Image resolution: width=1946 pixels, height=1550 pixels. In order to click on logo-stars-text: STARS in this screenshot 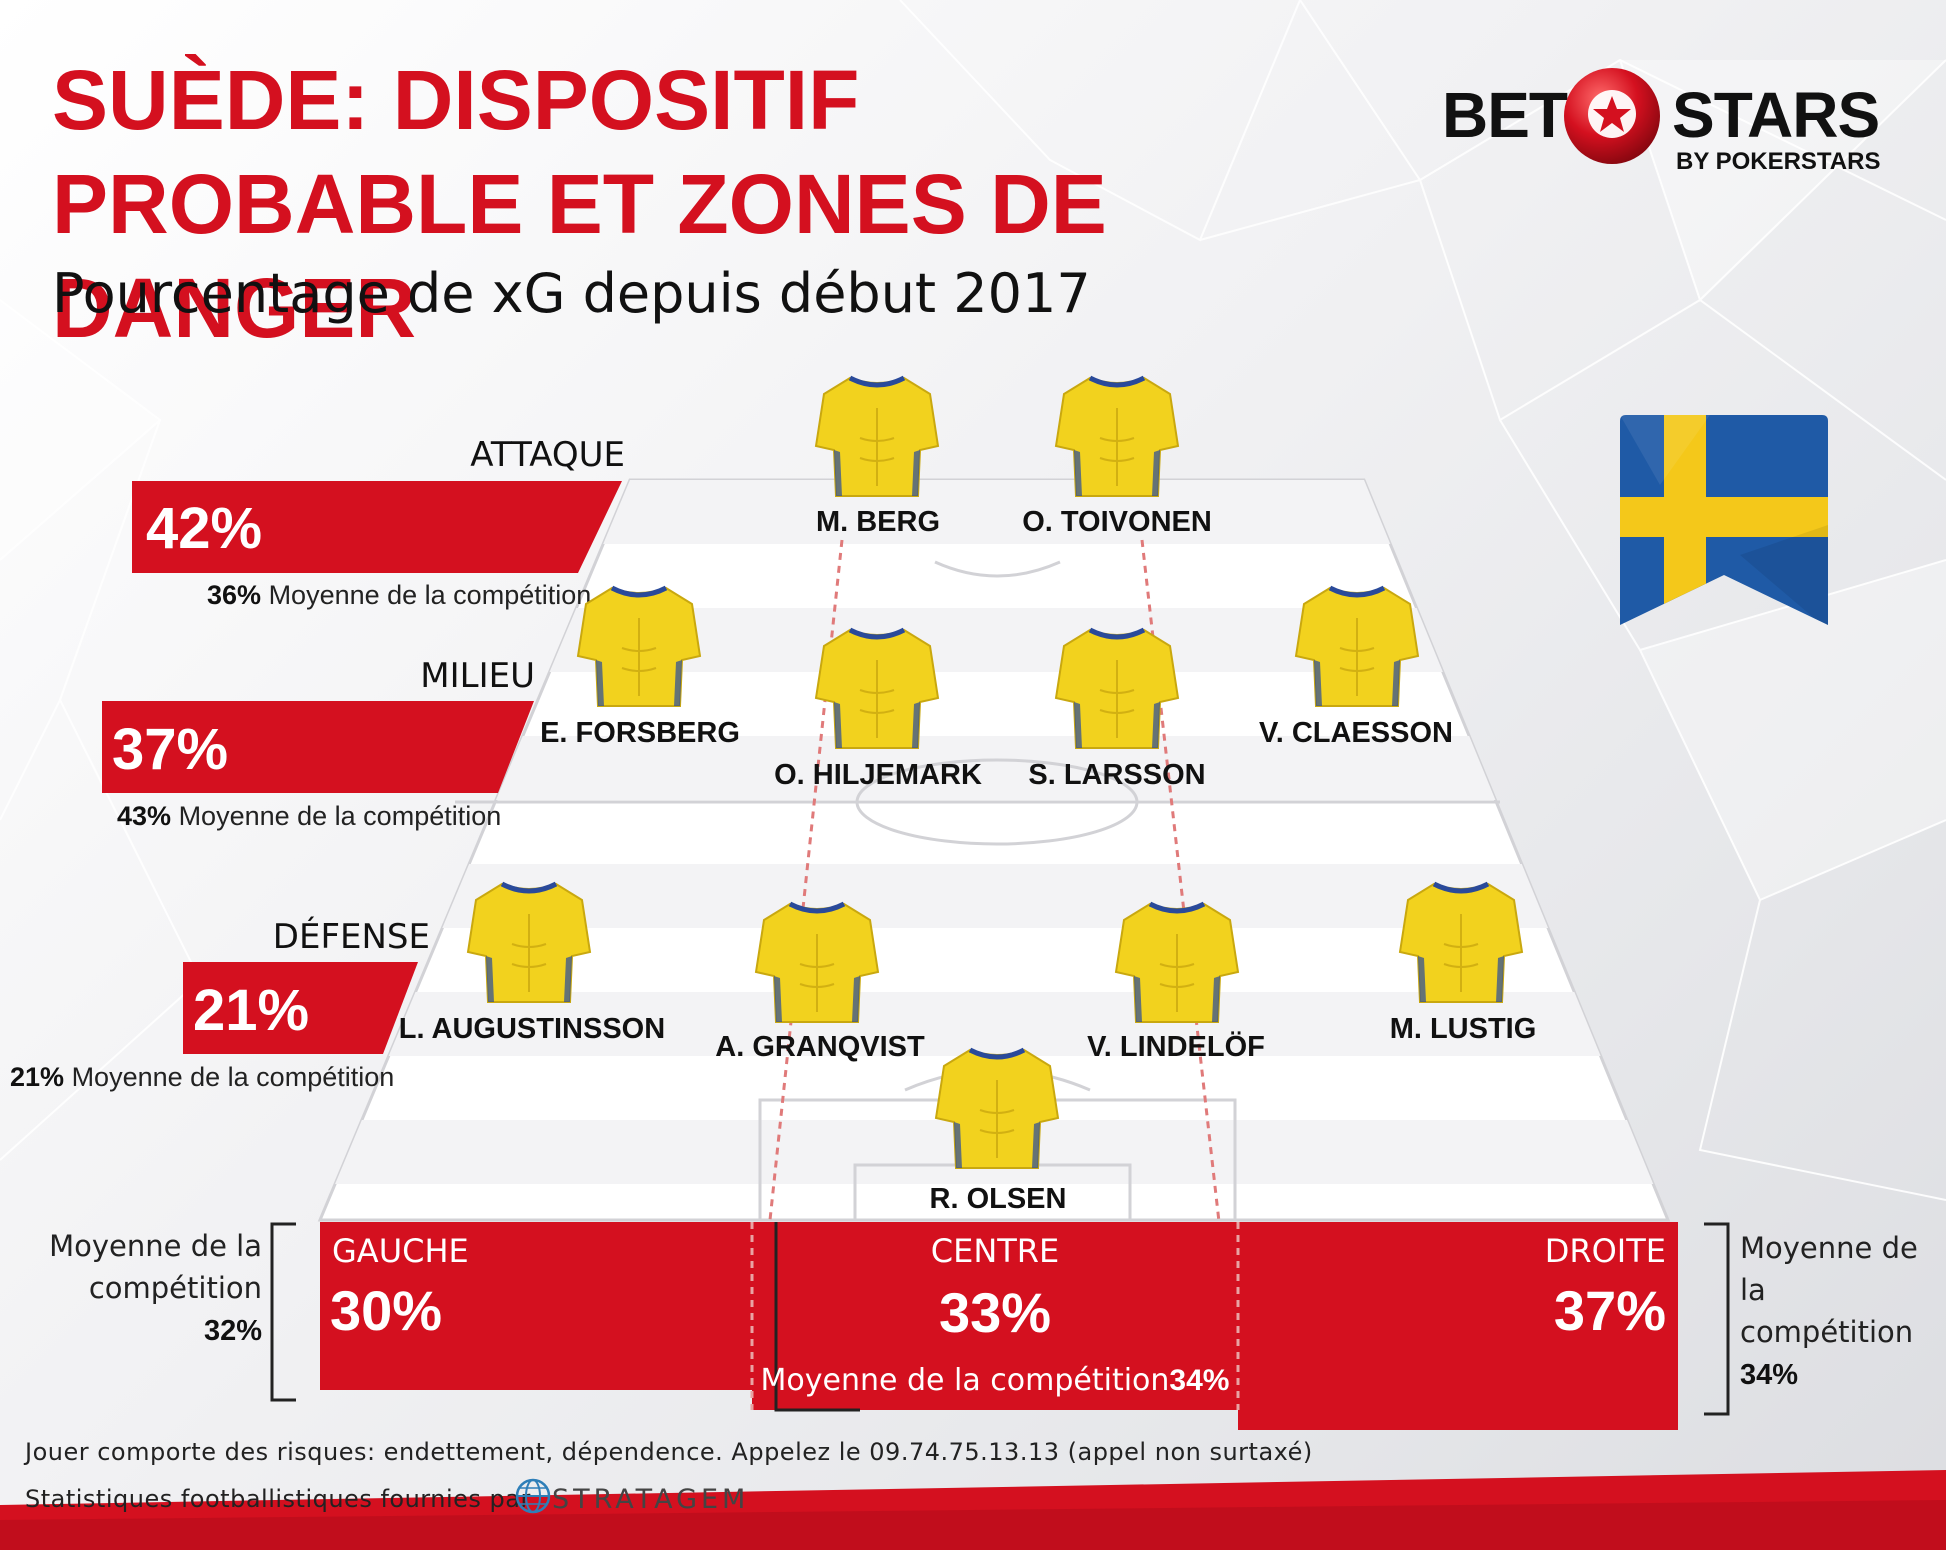, I will do `click(1776, 115)`.